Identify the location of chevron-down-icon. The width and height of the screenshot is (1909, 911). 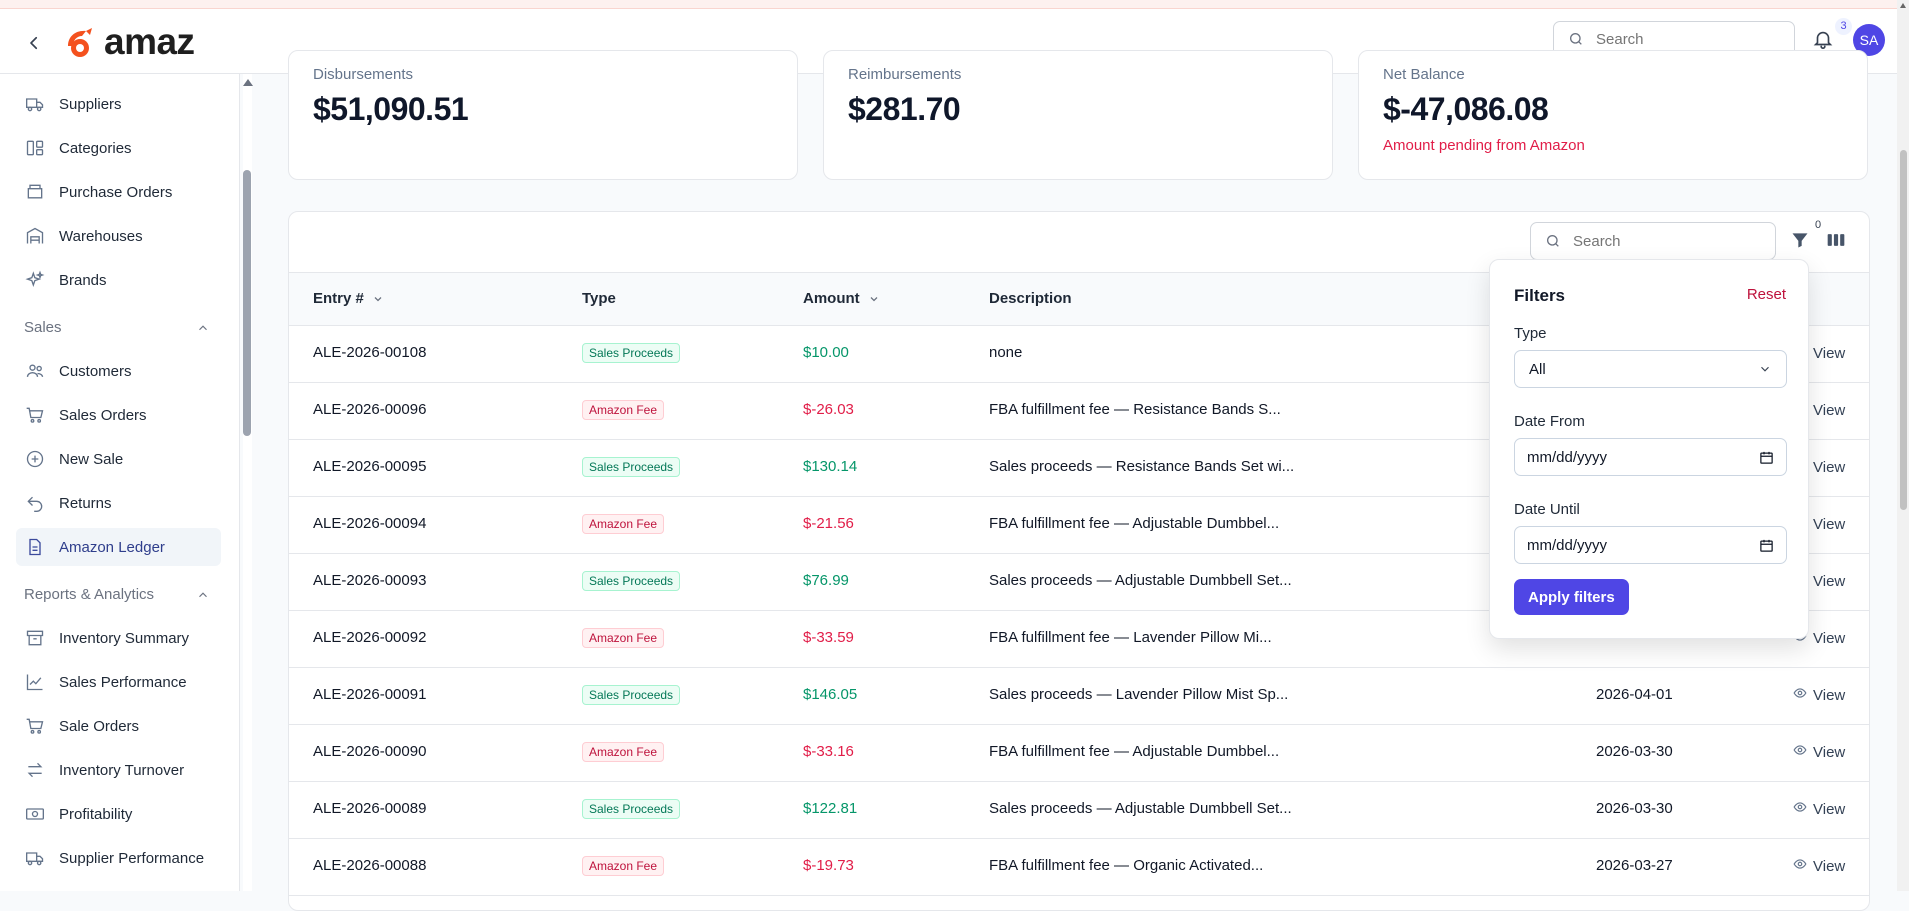
(1765, 369).